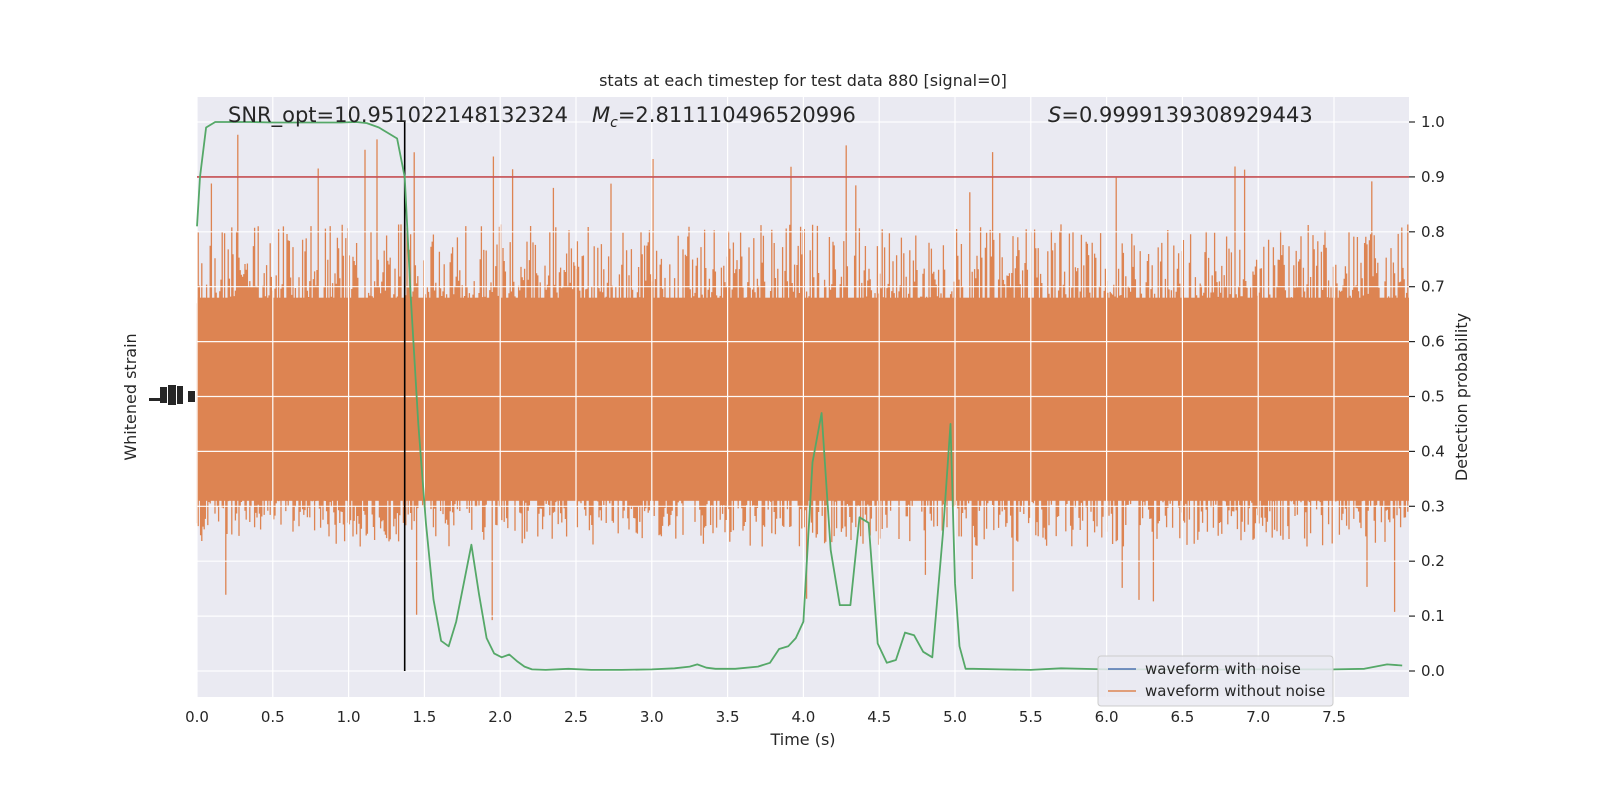  I want to click on score-annotation: S=0.9999139308929443, so click(1180, 115).